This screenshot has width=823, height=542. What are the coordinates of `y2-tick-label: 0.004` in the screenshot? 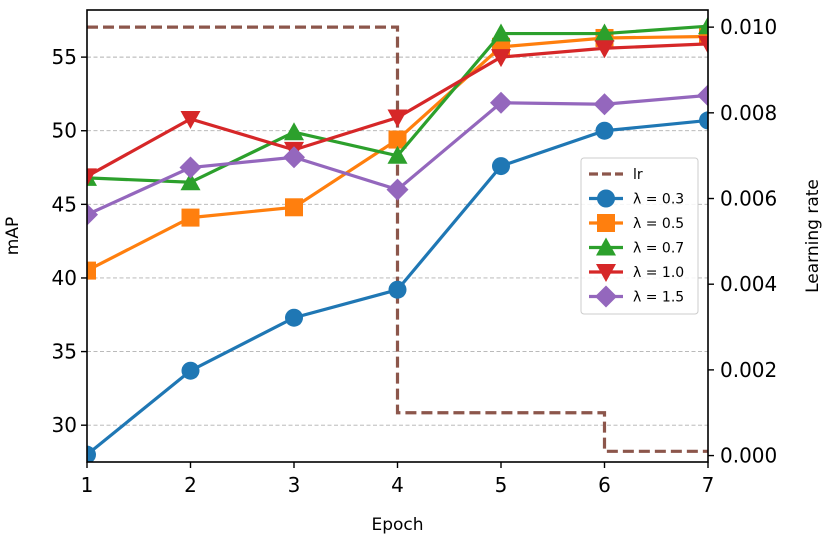 It's located at (748, 284).